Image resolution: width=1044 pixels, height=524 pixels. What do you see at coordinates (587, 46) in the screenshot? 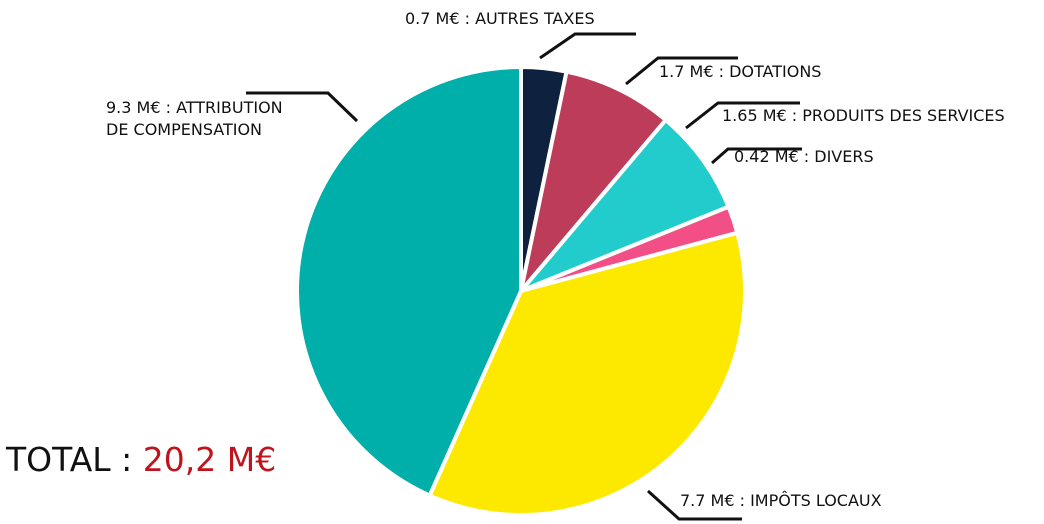
I see `leader-line-autres-taxes` at bounding box center [587, 46].